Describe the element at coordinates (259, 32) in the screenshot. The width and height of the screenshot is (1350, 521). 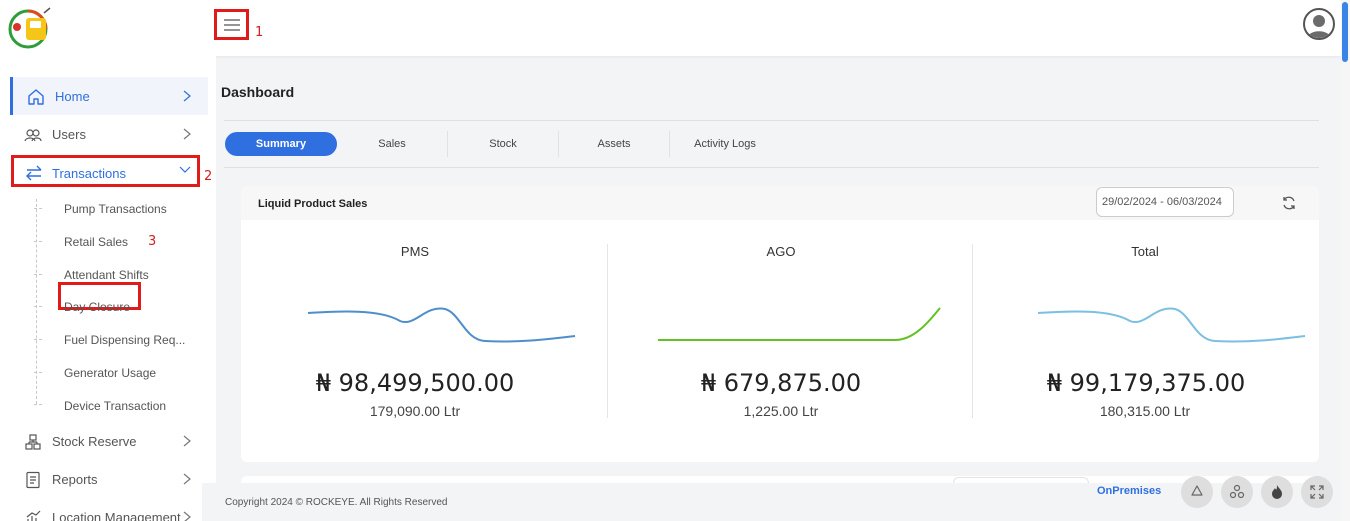
I see `annotation-marker-1: 1` at that location.